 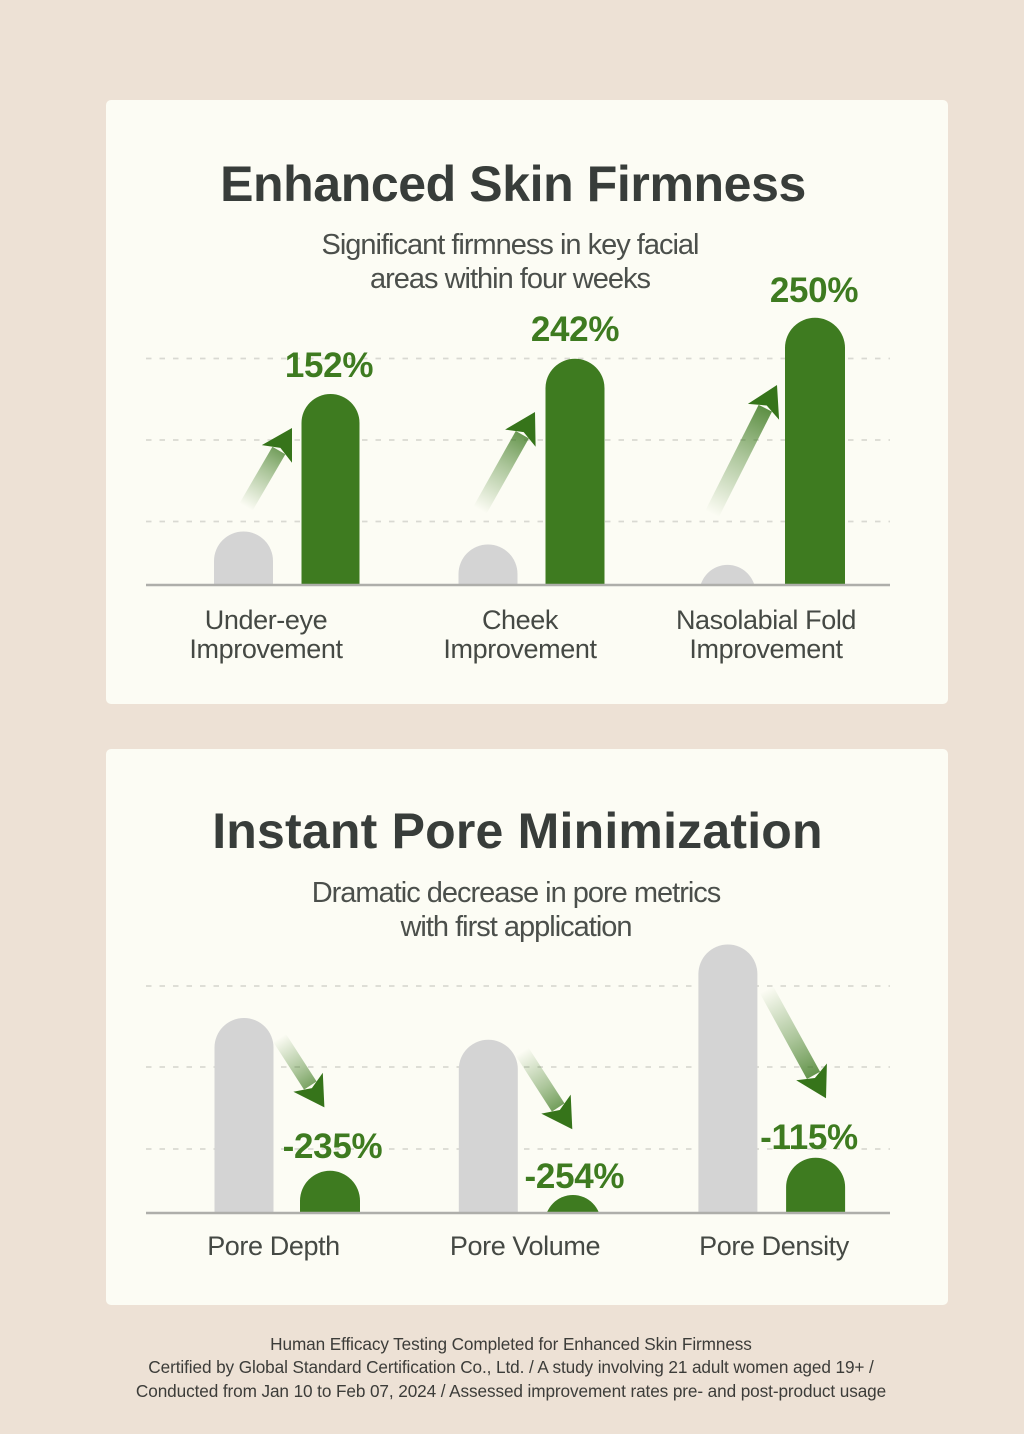 What do you see at coordinates (573, 1204) in the screenshot?
I see `bar-after-pore-volume` at bounding box center [573, 1204].